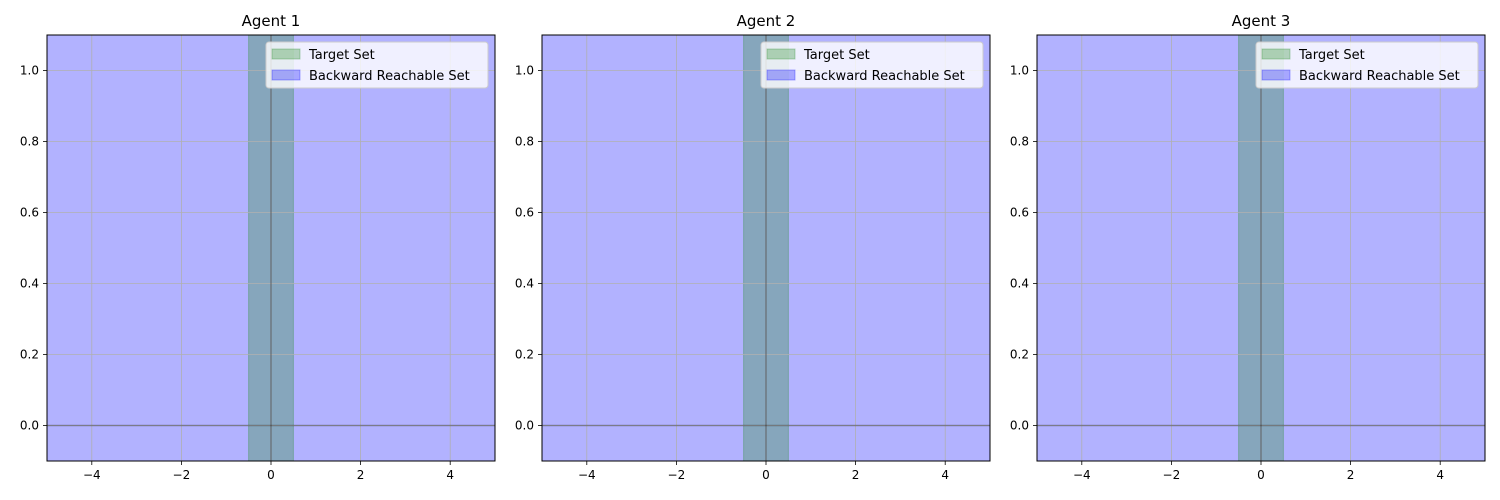 The width and height of the screenshot is (1500, 500). What do you see at coordinates (766, 21) in the screenshot?
I see `subplot-title: Agent 2` at bounding box center [766, 21].